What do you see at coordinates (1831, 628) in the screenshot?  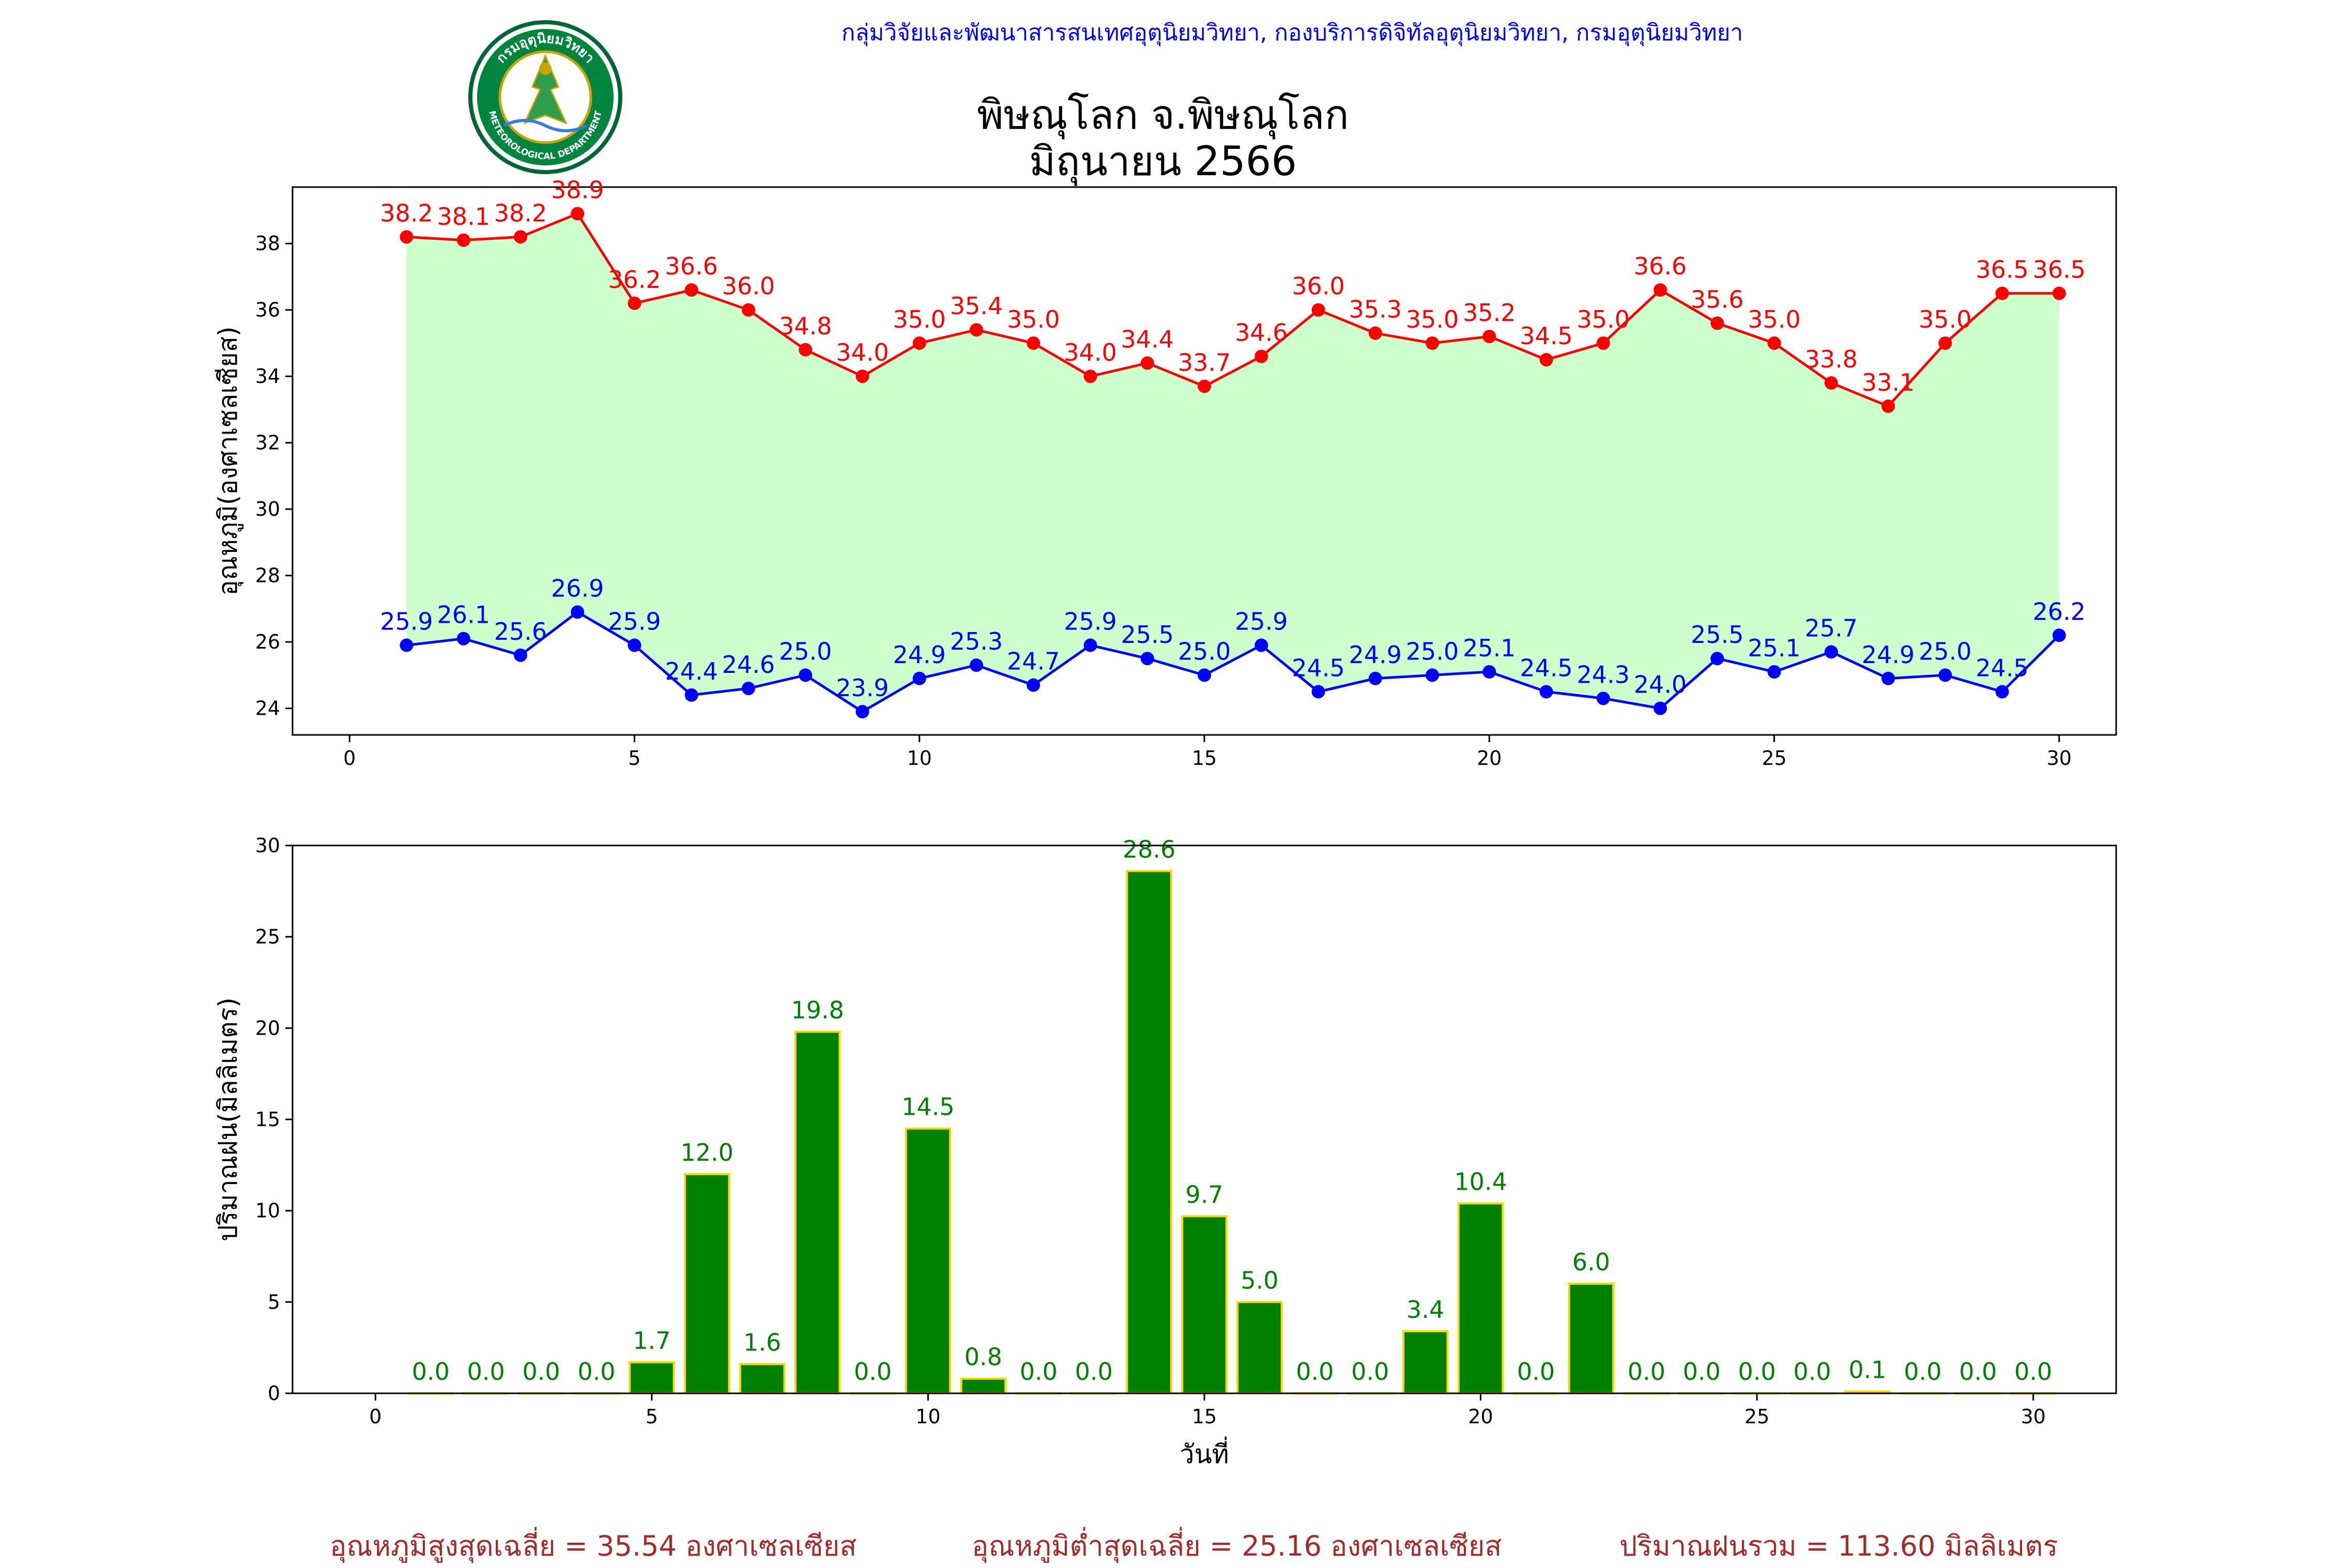 I see `min-temperature-data-label: 25.7` at bounding box center [1831, 628].